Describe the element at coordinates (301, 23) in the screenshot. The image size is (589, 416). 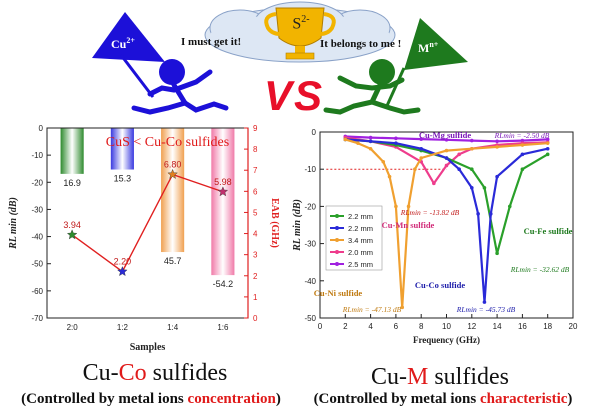
I see `sulfide-ion-label: S2-` at that location.